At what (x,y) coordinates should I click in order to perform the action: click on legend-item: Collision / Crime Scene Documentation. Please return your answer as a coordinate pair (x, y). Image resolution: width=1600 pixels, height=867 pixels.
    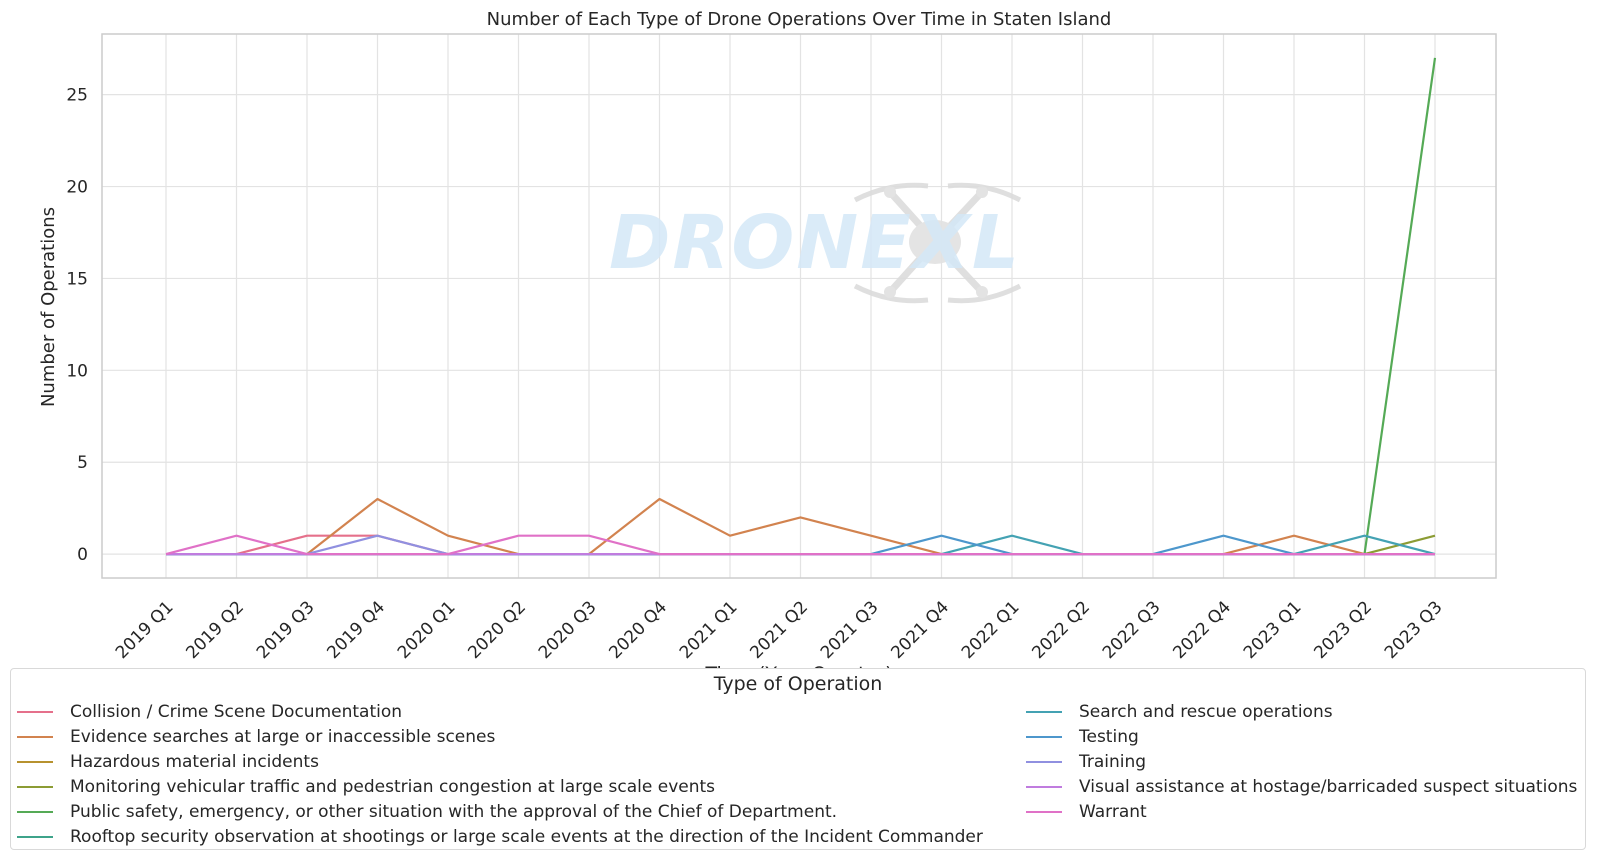
    Looking at the image, I should click on (500, 711).